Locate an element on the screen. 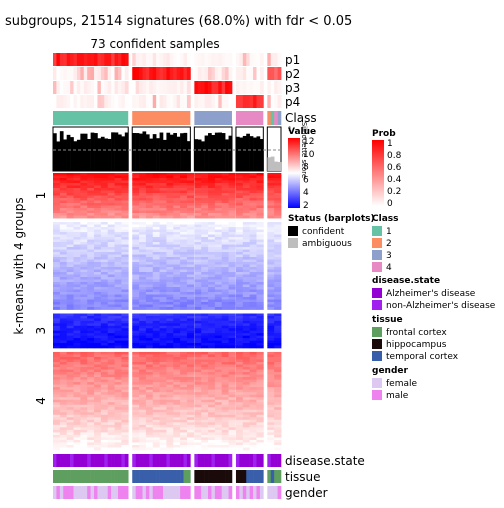  legend-tick: 1 is located at coordinates (390, 144).